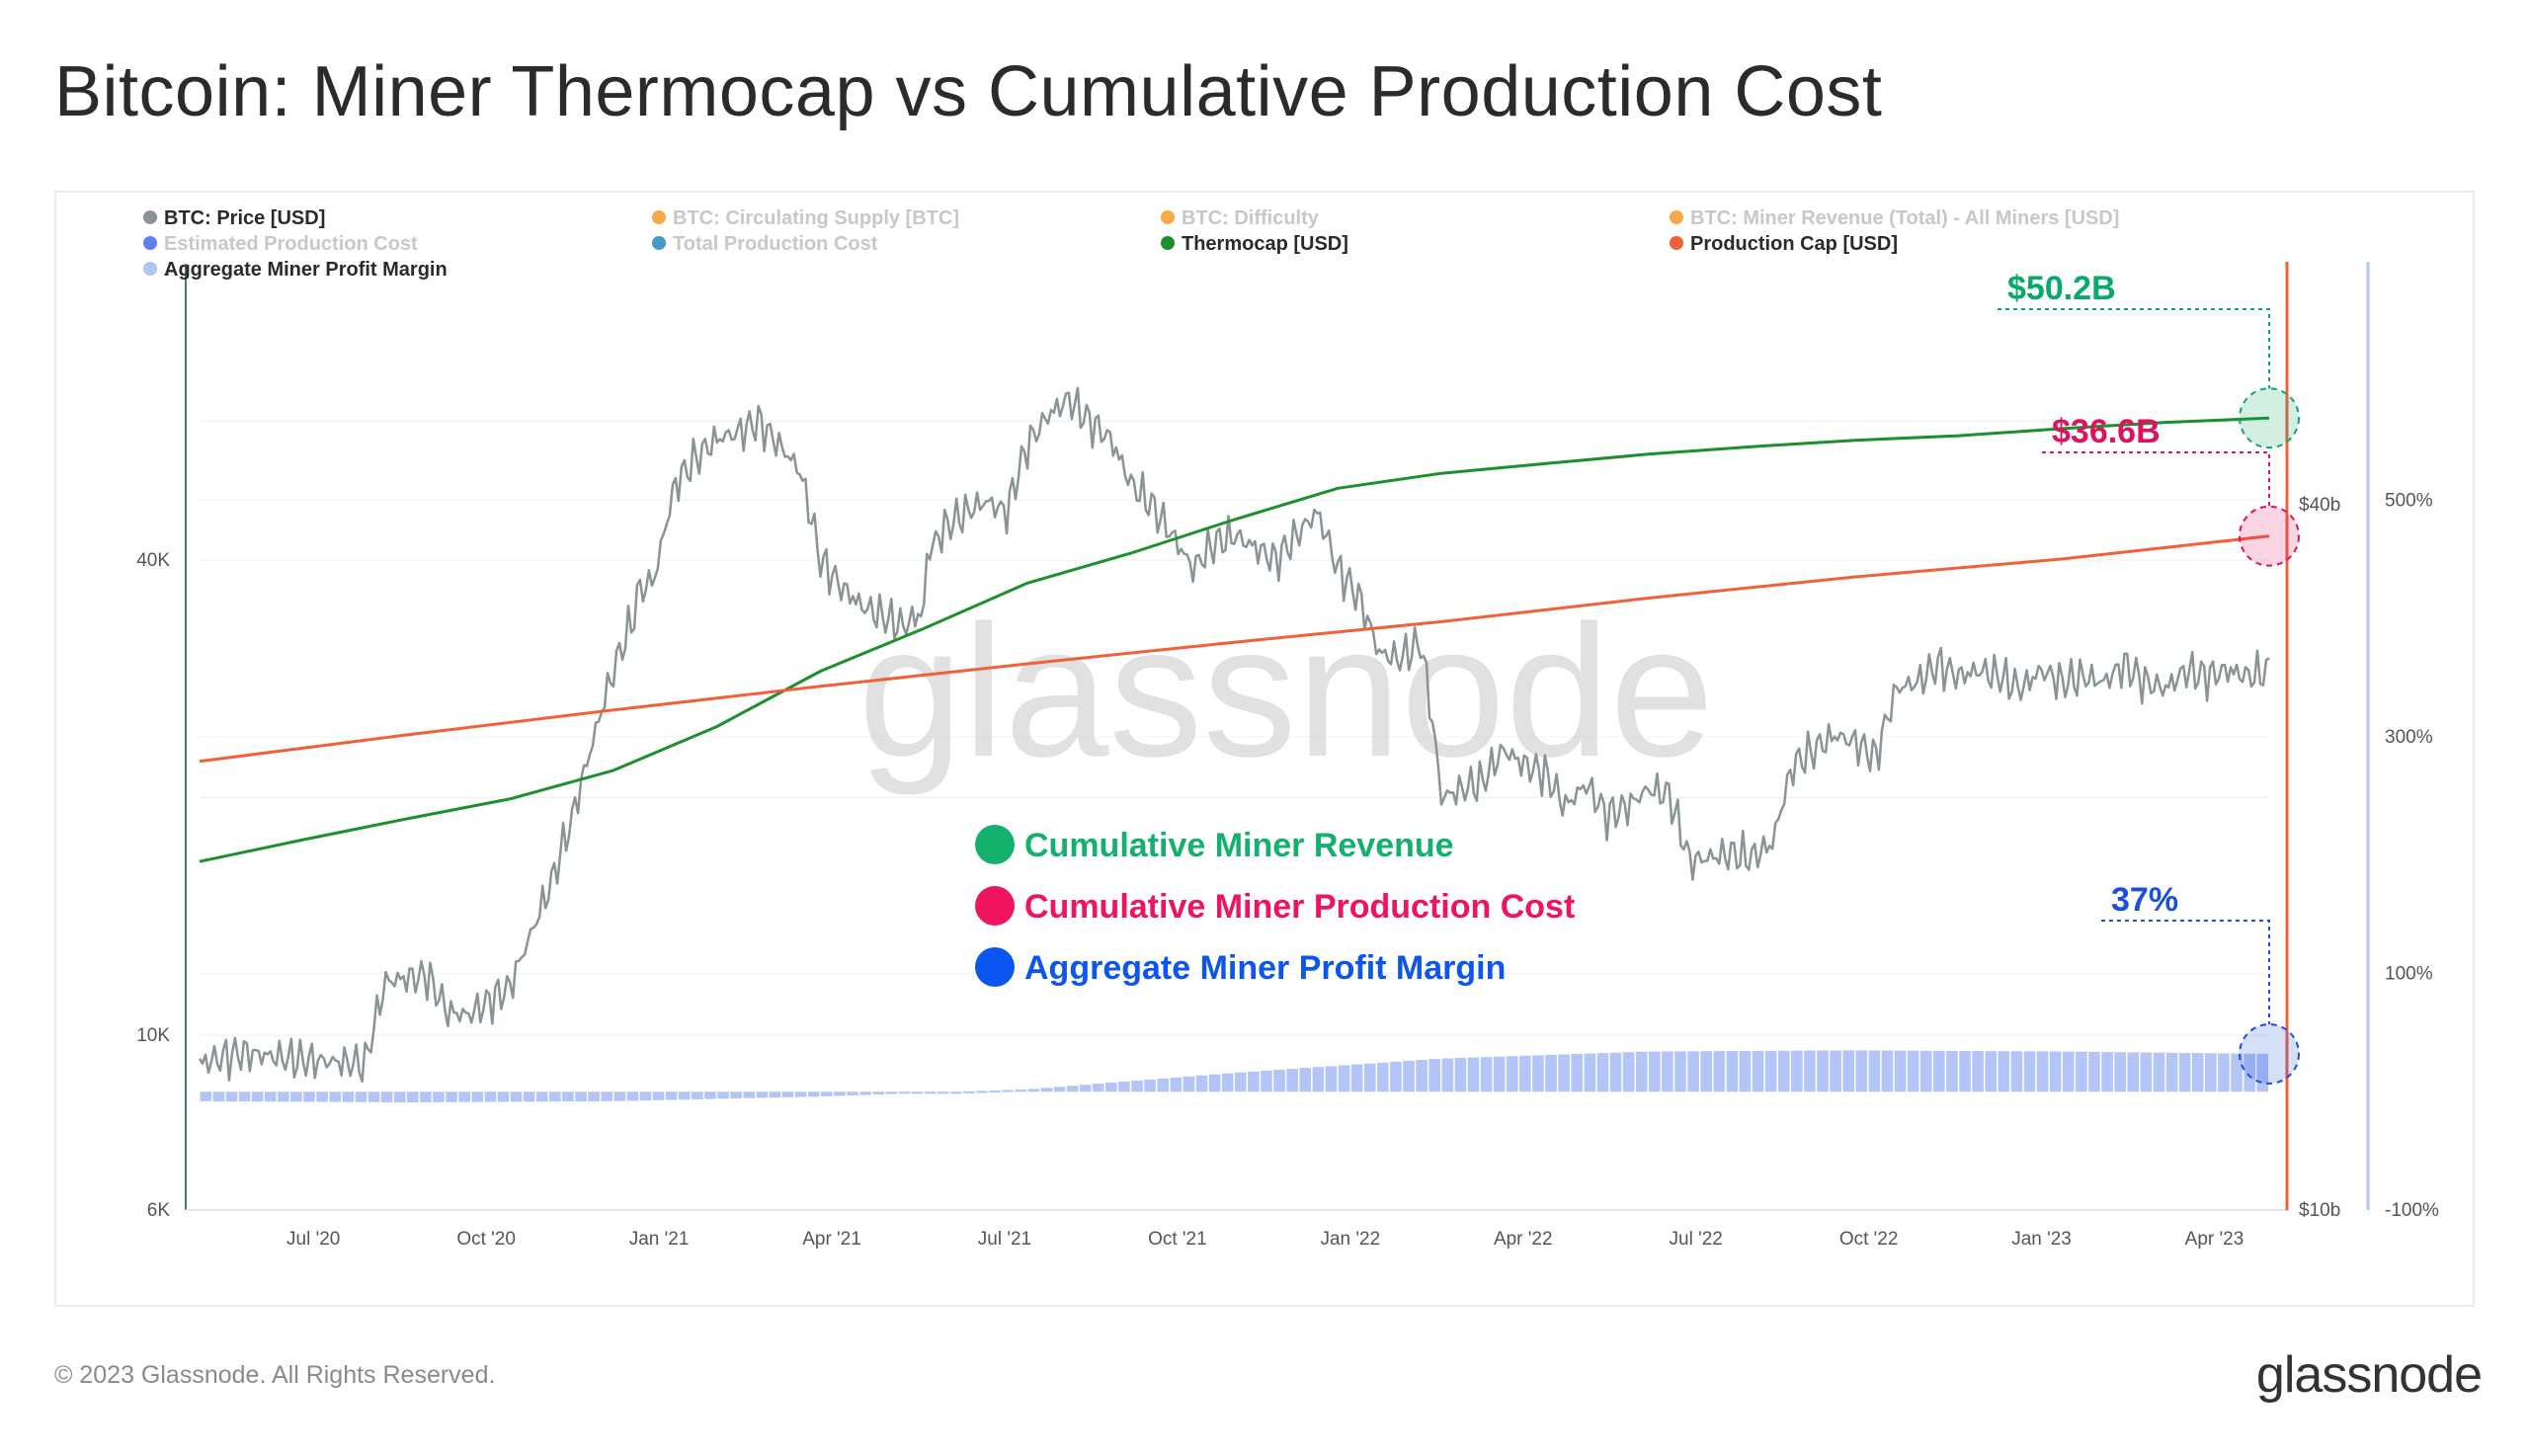  What do you see at coordinates (1523, 1239) in the screenshot?
I see `x-tick-label: Apr '22` at bounding box center [1523, 1239].